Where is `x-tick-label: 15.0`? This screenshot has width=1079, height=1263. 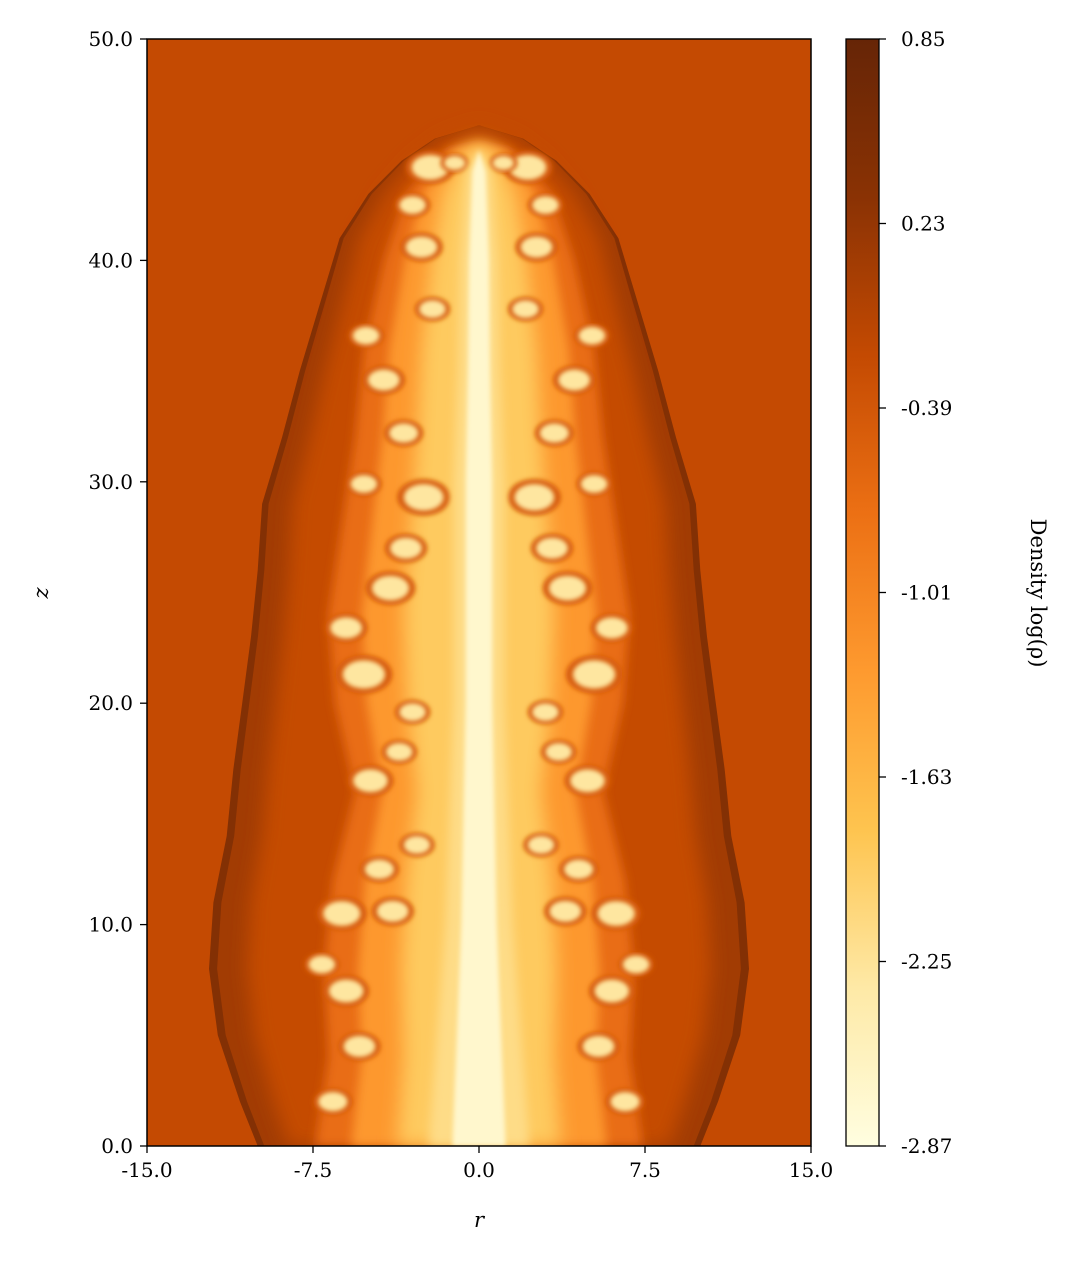 x-tick-label: 15.0 is located at coordinates (811, 1170).